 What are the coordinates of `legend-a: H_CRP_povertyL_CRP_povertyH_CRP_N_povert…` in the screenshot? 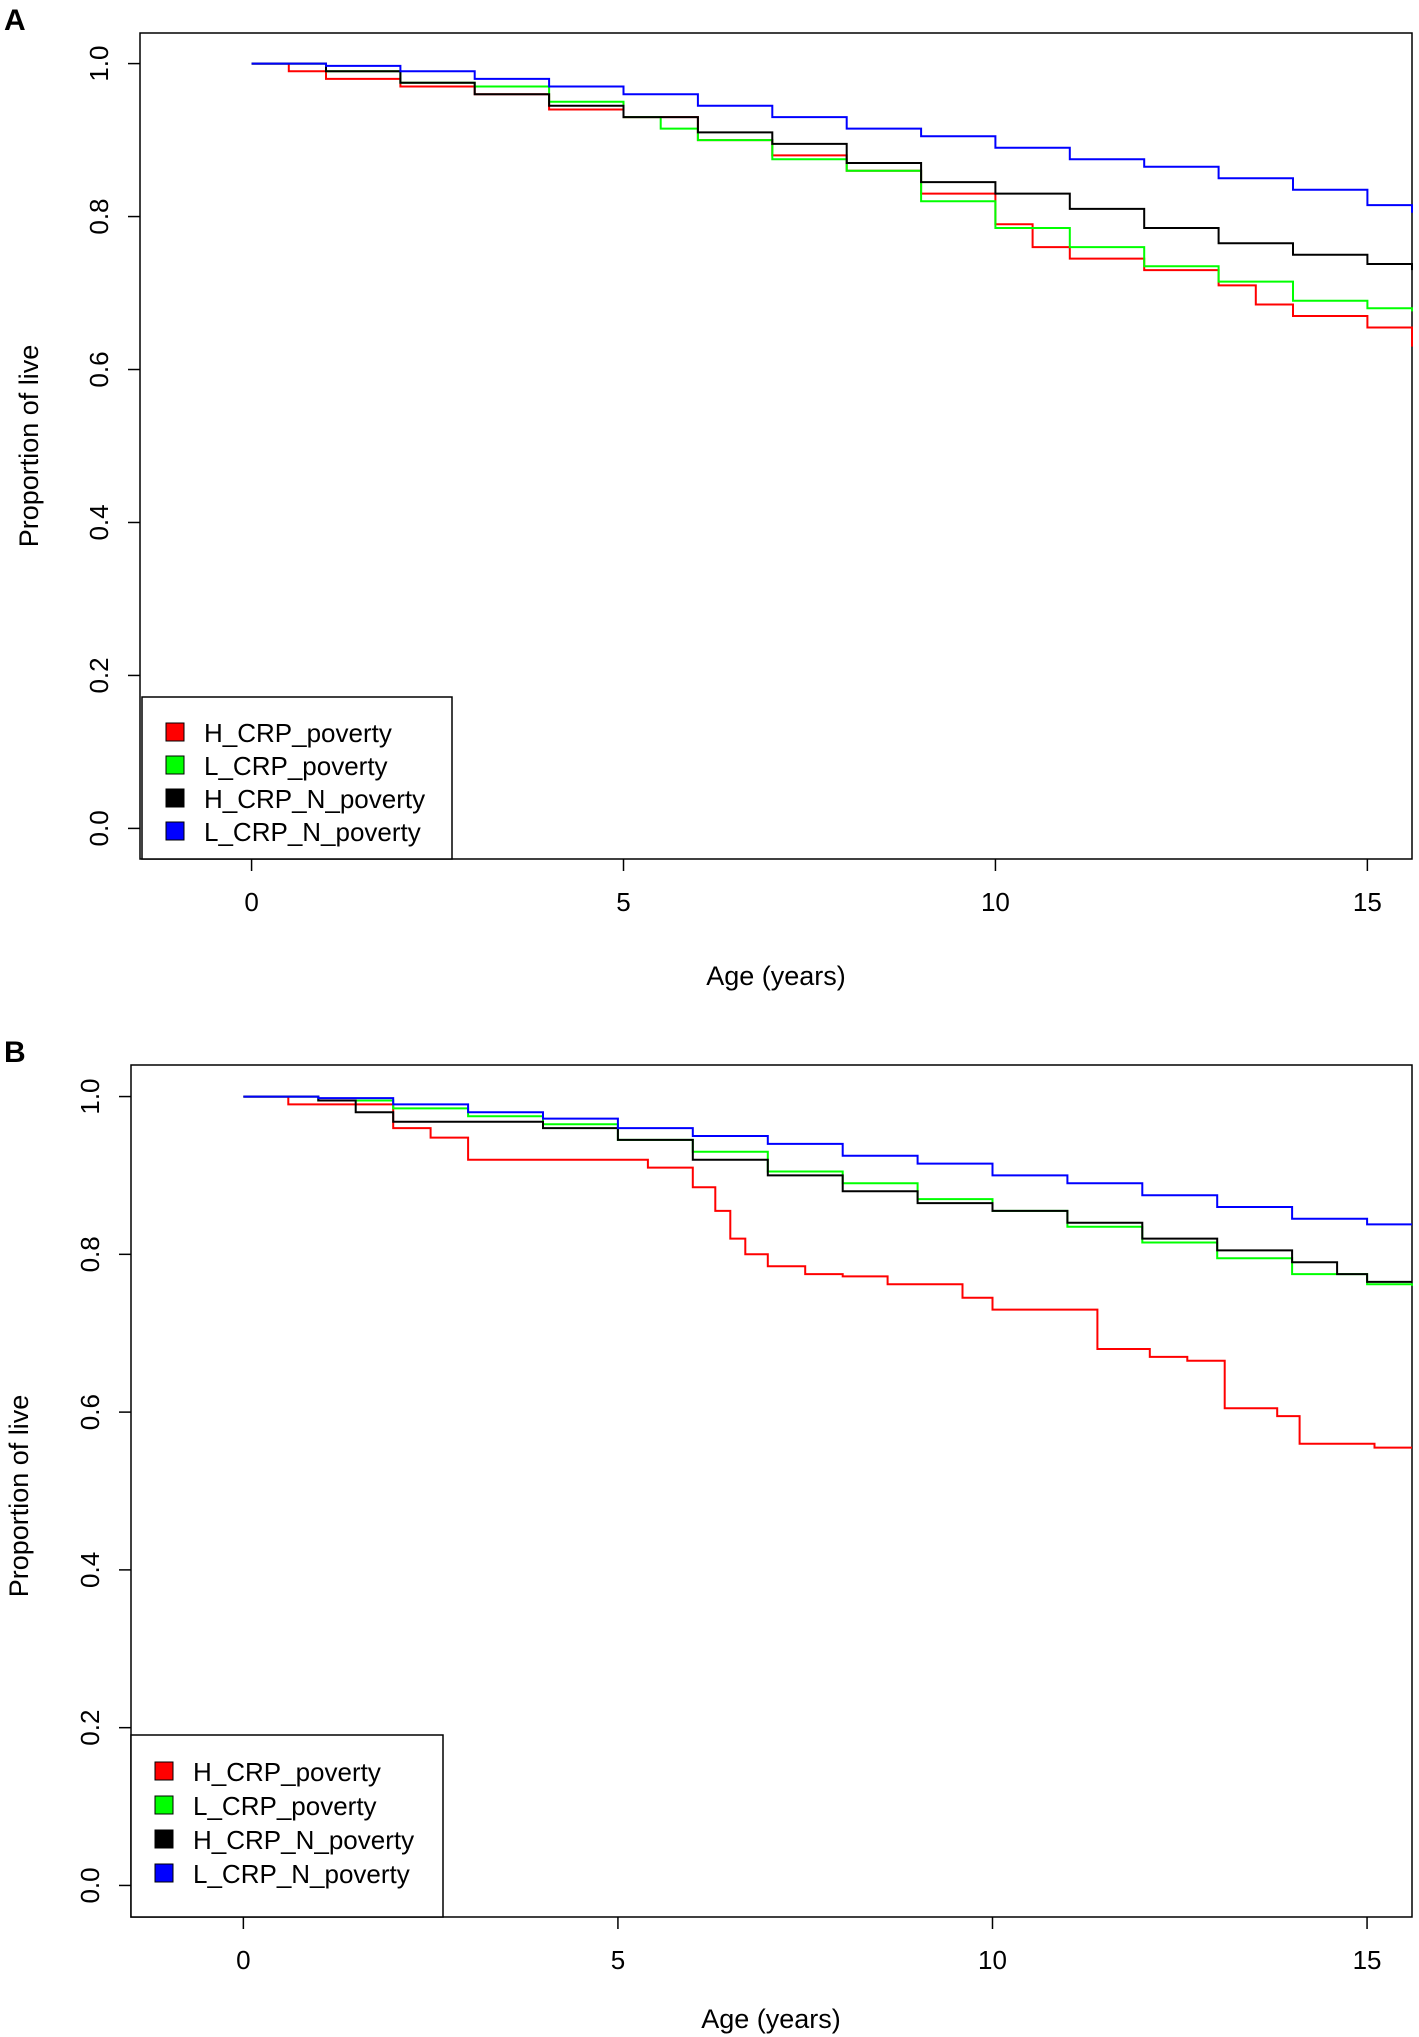 It's located at (297, 778).